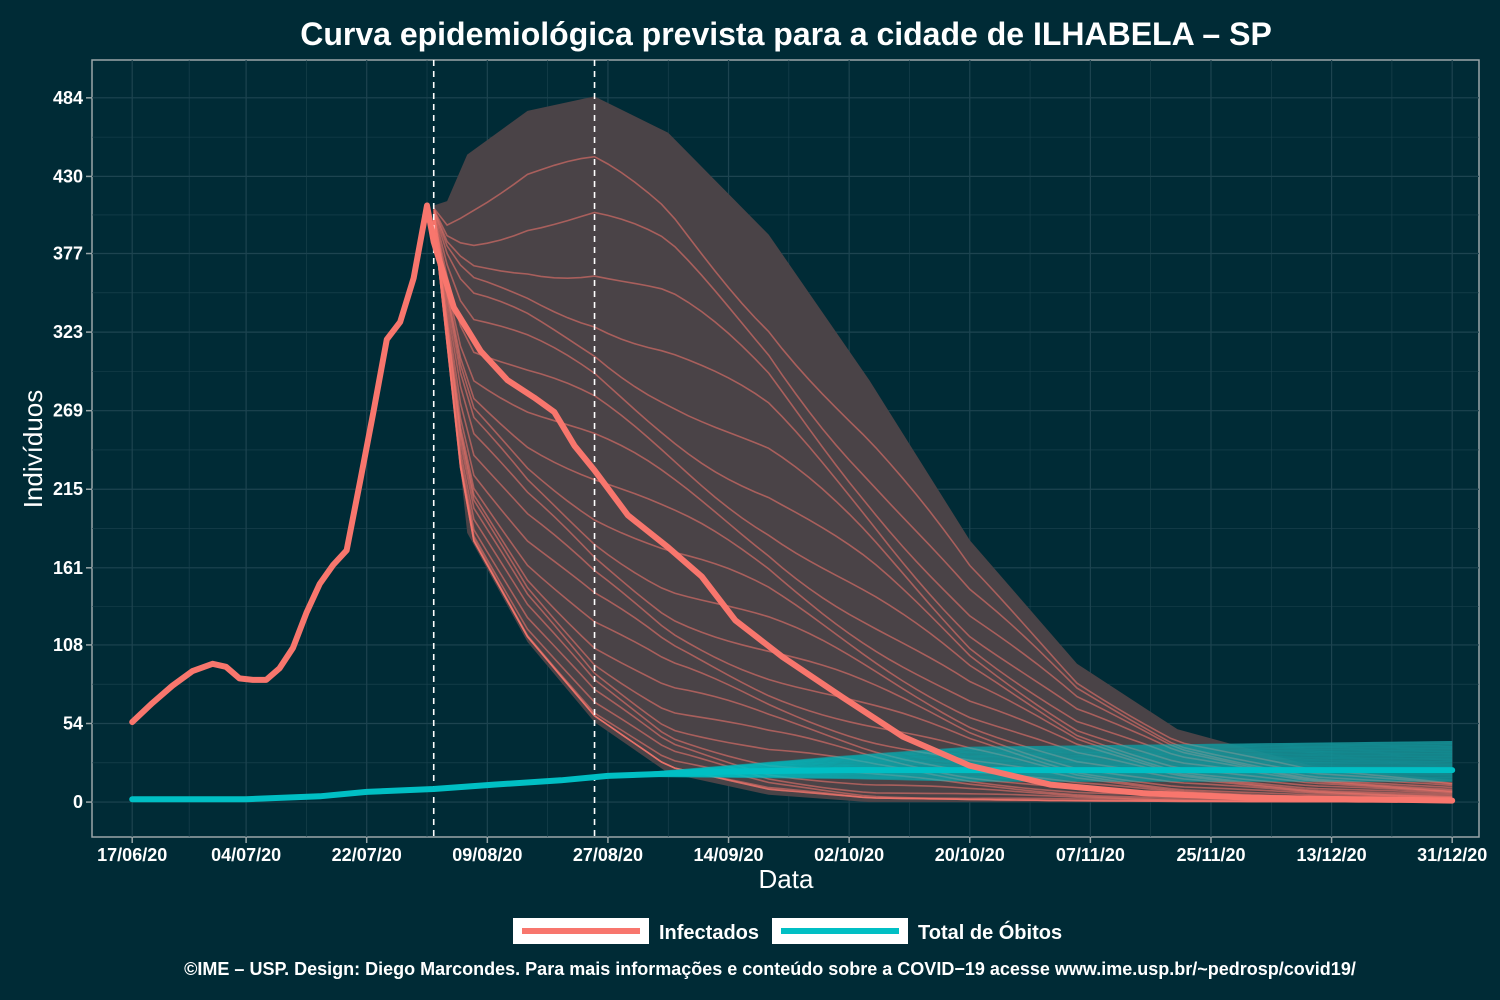 The image size is (1500, 1000). I want to click on deaths-median-line, so click(792, 785).